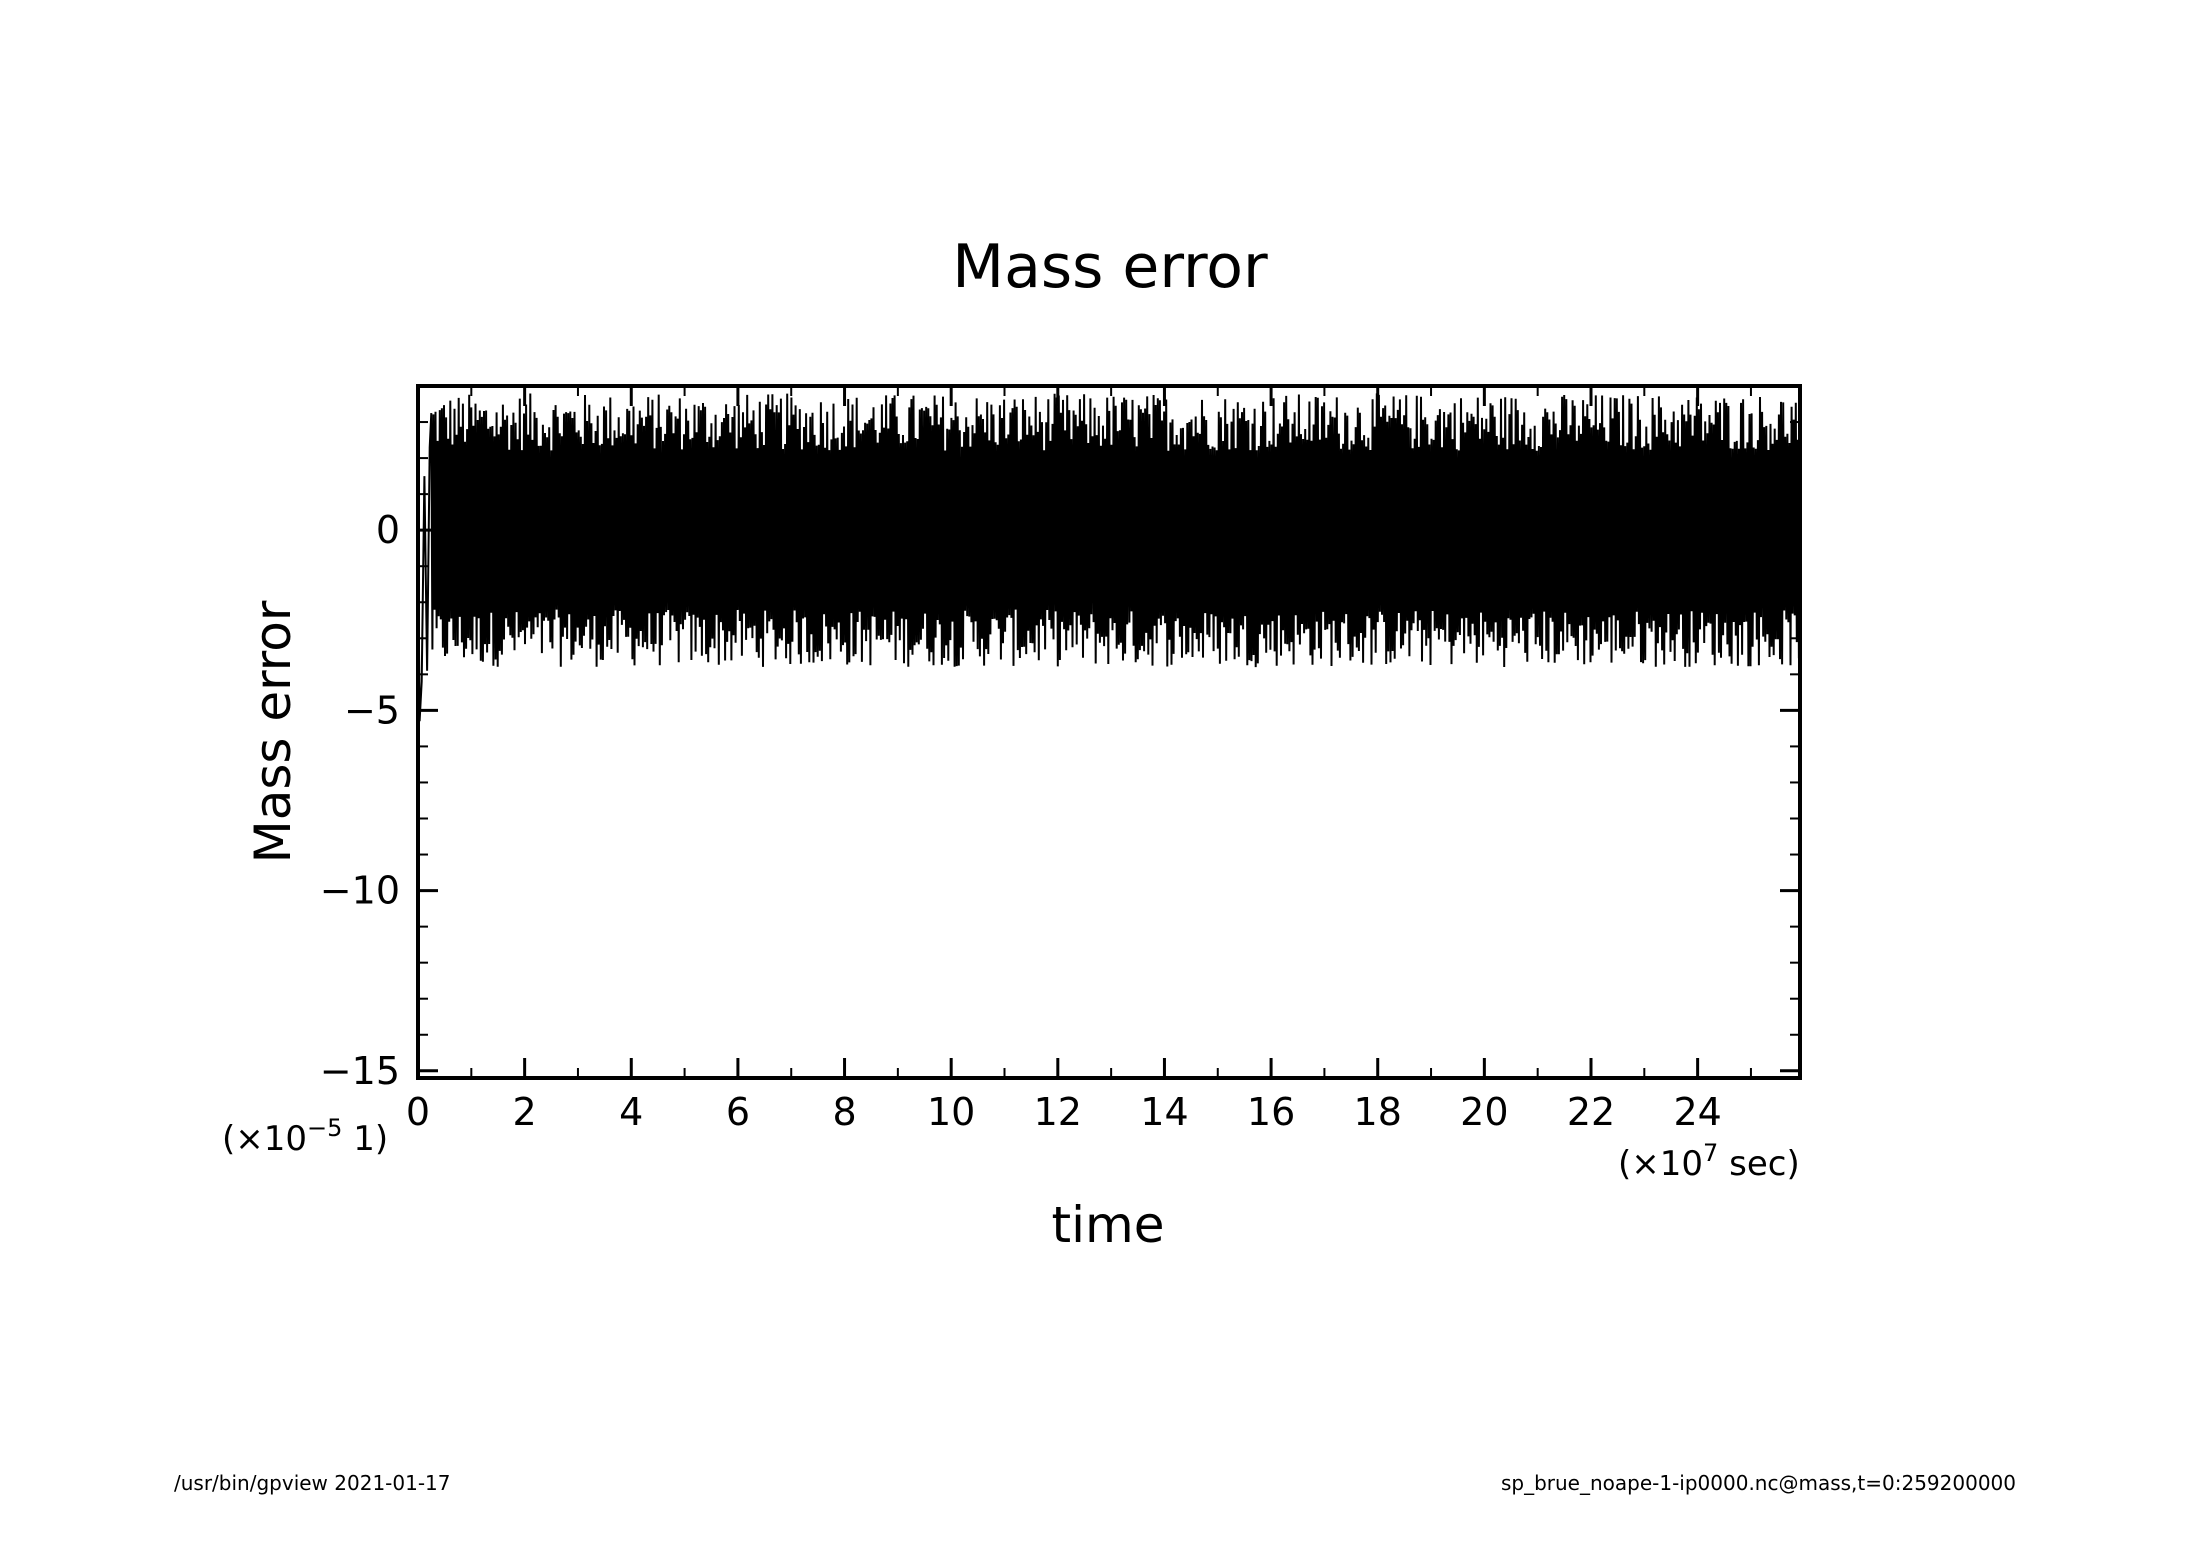 The image size is (2188, 1546). I want to click on y-tick-label: 0, so click(388, 530).